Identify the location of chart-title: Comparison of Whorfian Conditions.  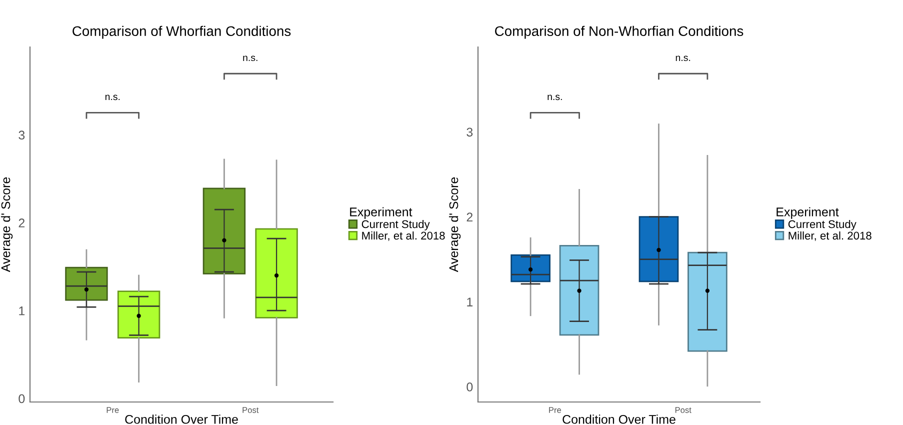
(181, 32).